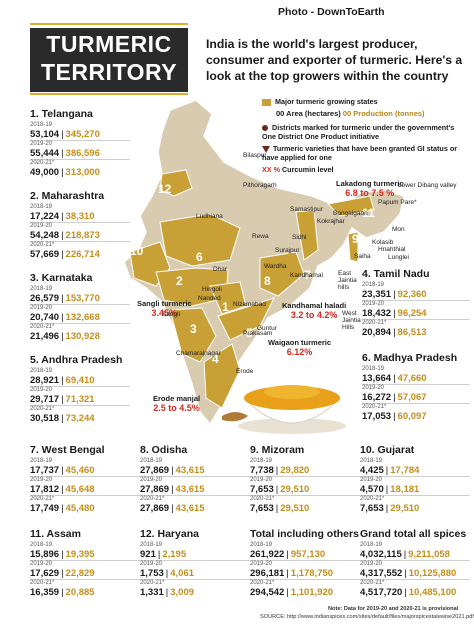 Image resolution: width=474 pixels, height=632 pixels. What do you see at coordinates (45, 134) in the screenshot?
I see `area-value: 53,104` at bounding box center [45, 134].